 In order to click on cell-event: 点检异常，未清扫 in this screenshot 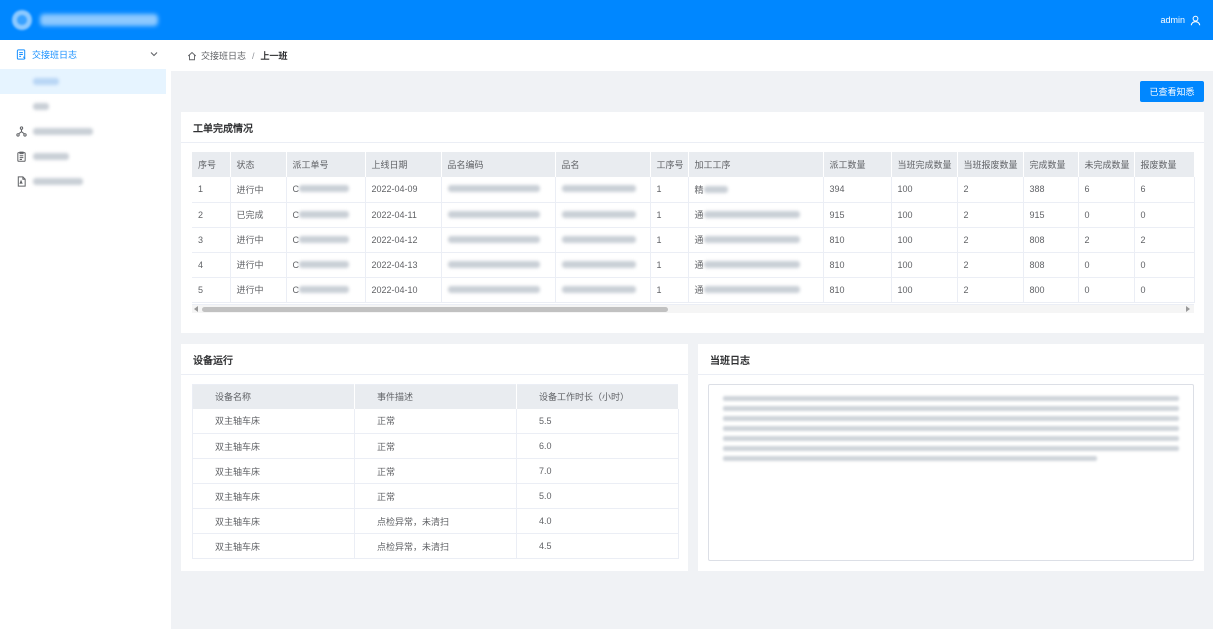, I will do `click(435, 521)`.